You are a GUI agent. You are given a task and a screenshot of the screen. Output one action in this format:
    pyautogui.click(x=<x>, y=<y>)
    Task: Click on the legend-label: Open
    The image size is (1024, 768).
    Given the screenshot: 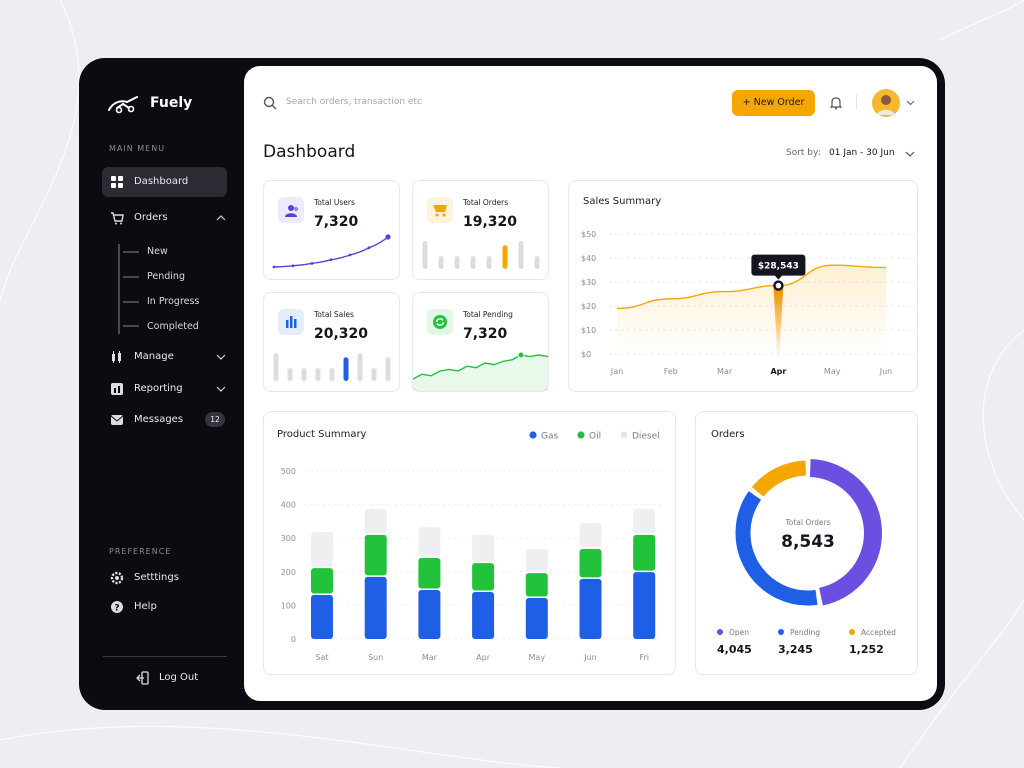 What is the action you would take?
    pyautogui.click(x=739, y=632)
    